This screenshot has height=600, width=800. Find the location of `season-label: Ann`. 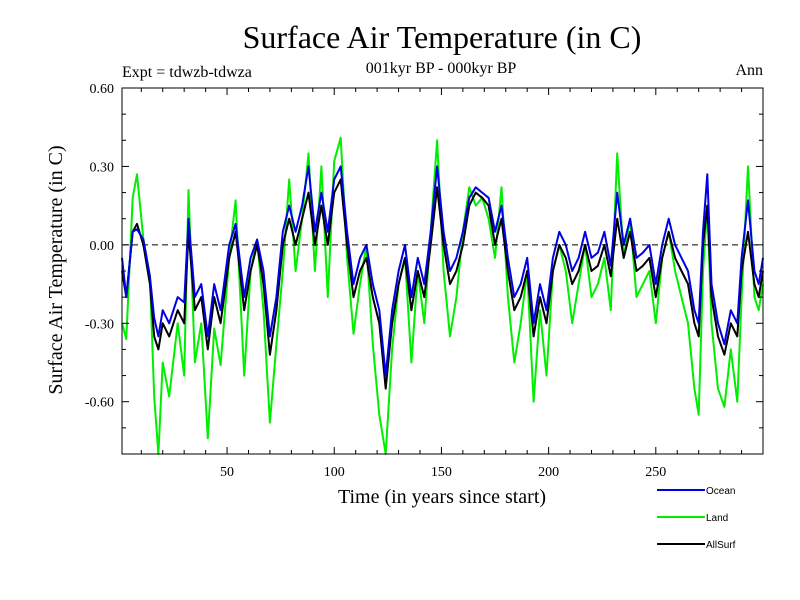

season-label: Ann is located at coordinates (749, 70).